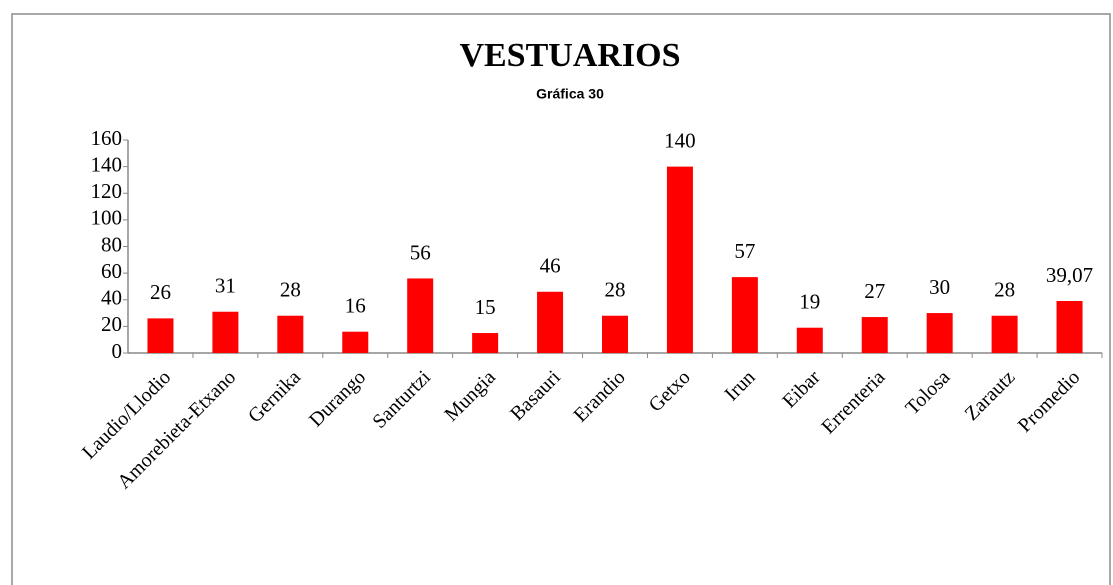 The height and width of the screenshot is (585, 1113). What do you see at coordinates (939, 287) in the screenshot?
I see `data-label: 30` at bounding box center [939, 287].